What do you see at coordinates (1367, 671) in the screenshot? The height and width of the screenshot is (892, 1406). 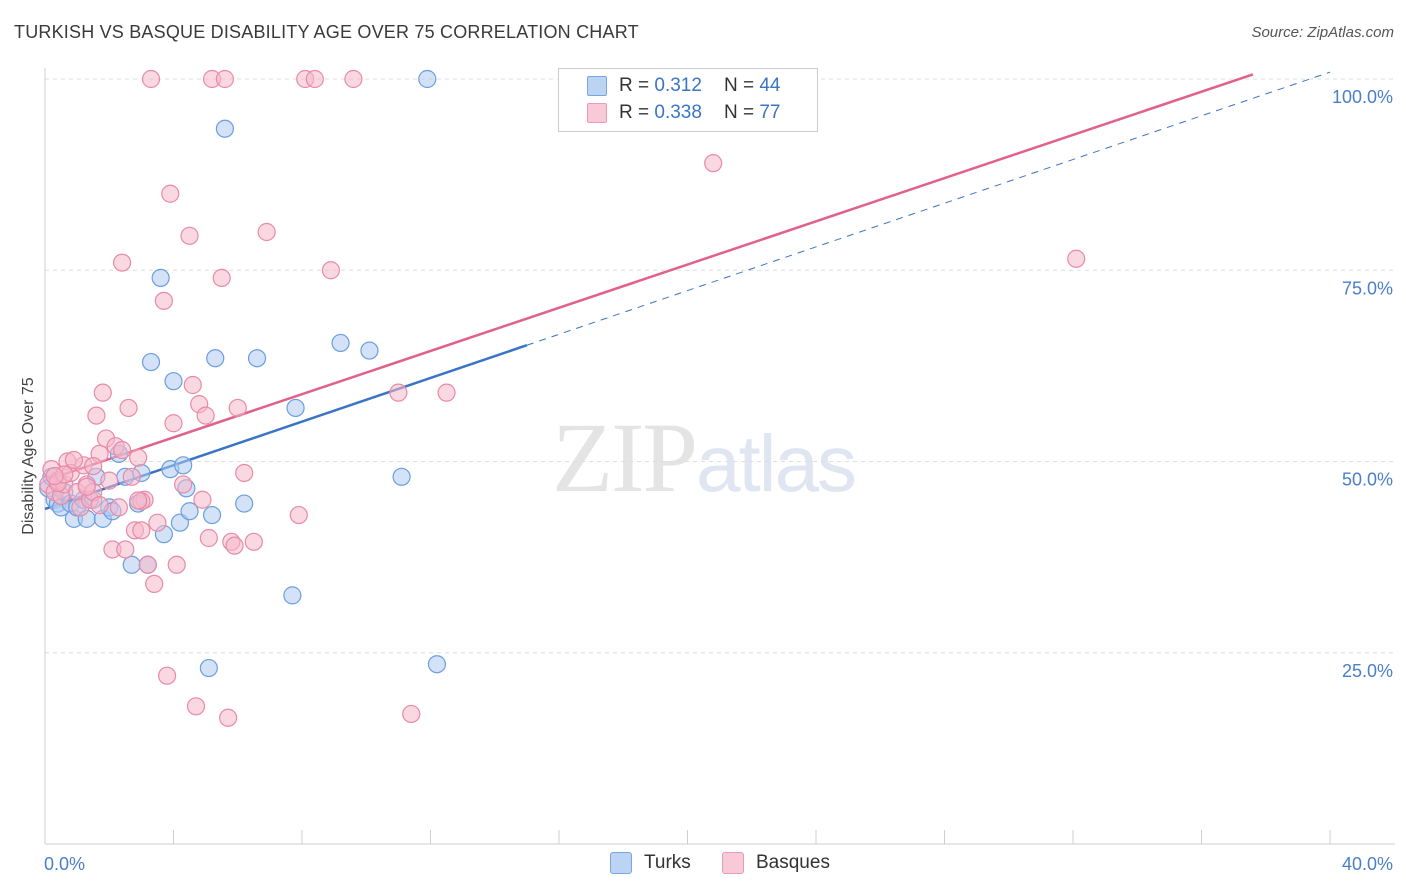 I see `y-tick-label: 25.0%` at bounding box center [1367, 671].